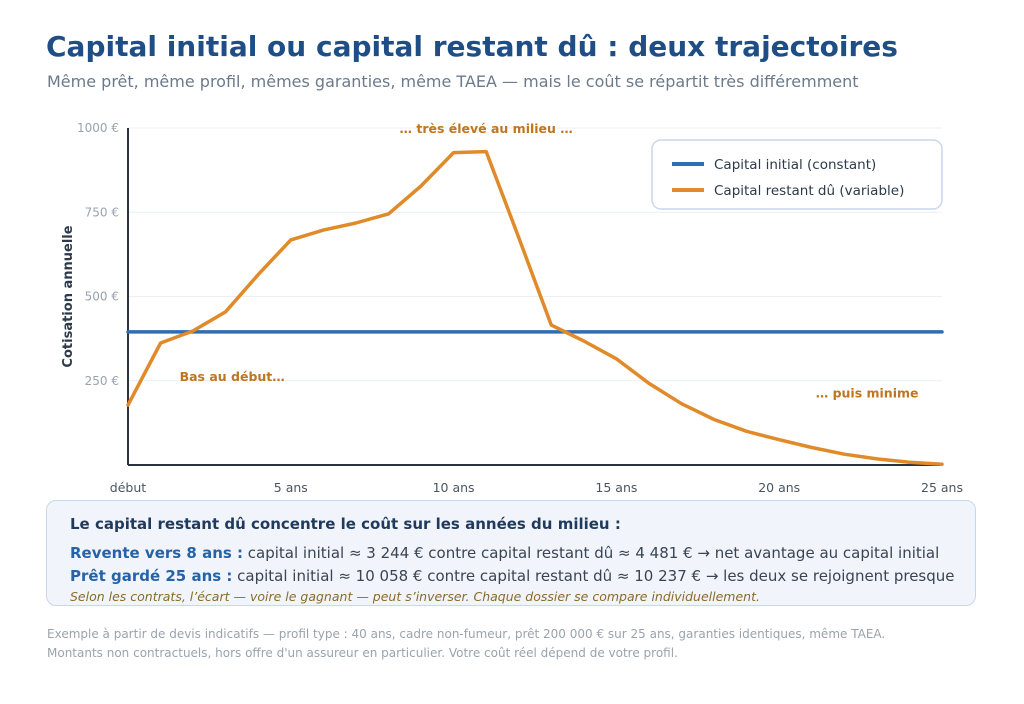 The width and height of the screenshot is (1024, 704). What do you see at coordinates (797, 174) in the screenshot?
I see `chart-legend` at bounding box center [797, 174].